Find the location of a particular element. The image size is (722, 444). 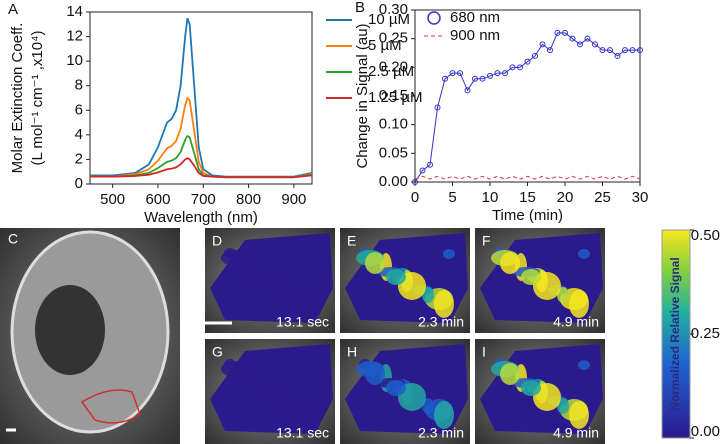

colorbar-label: Normalized Relative Signal is located at coordinates (675, 333).